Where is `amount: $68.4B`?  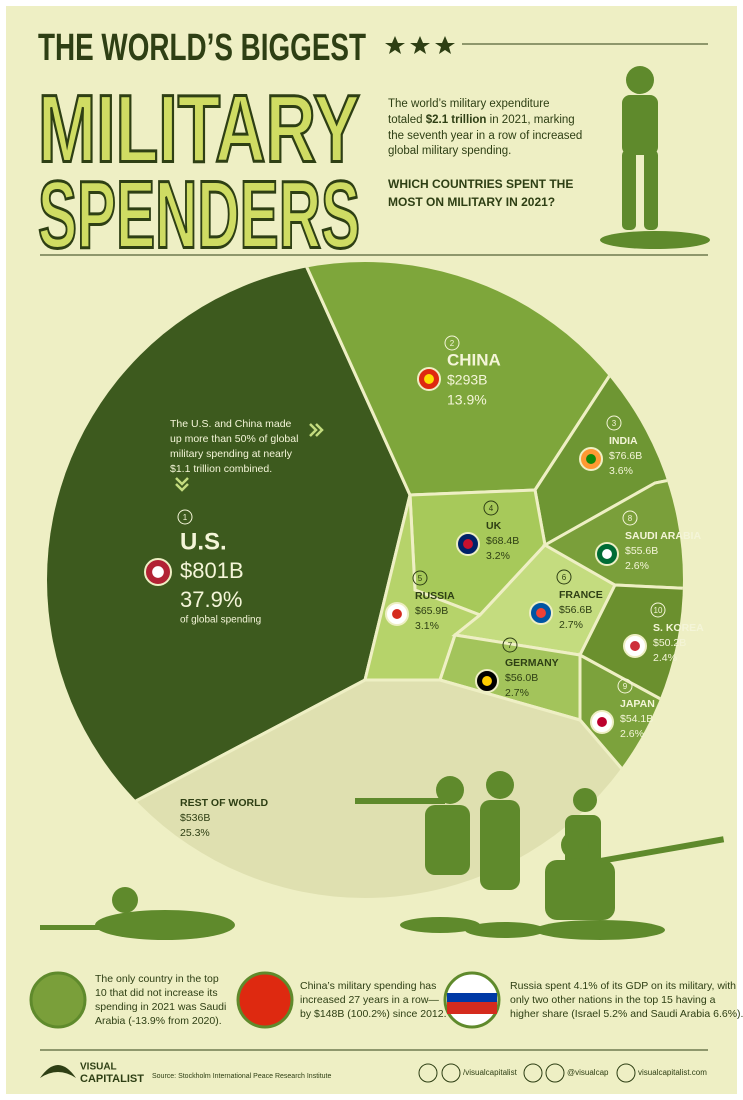 amount: $68.4B is located at coordinates (502, 541).